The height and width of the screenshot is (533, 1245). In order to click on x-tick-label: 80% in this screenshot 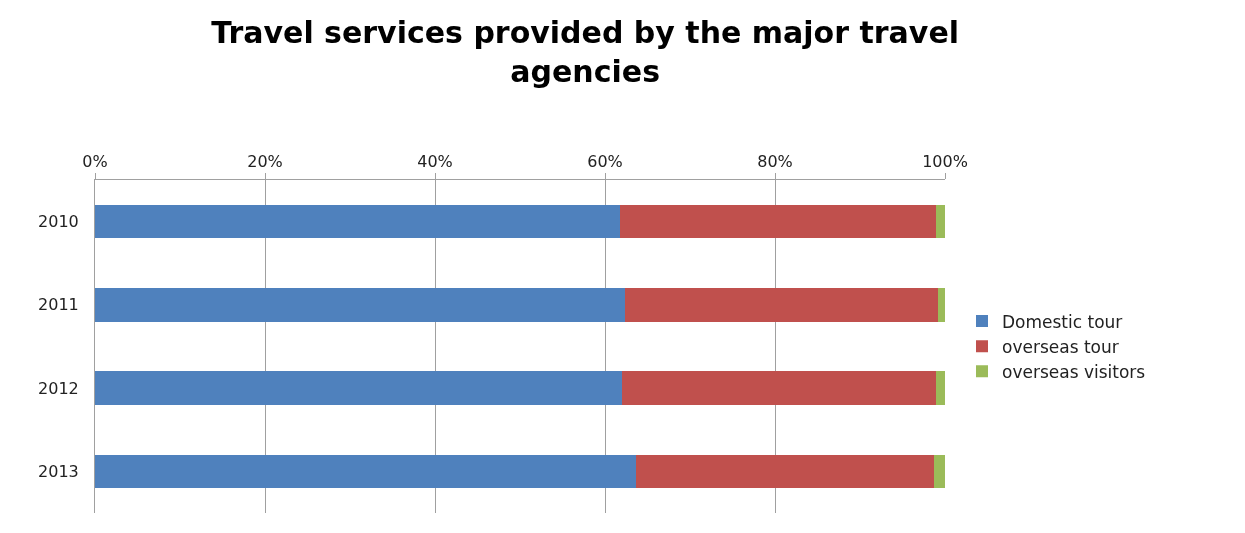, I will do `click(775, 161)`.